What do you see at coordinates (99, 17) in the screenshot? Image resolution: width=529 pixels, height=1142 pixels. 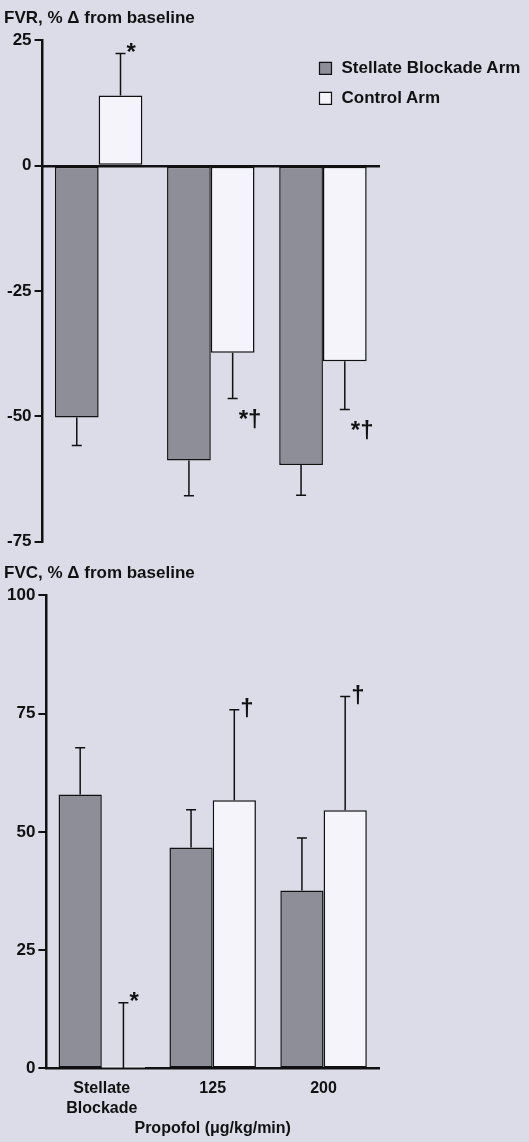 I see `chart-title: FVR, % Δ from baseline` at bounding box center [99, 17].